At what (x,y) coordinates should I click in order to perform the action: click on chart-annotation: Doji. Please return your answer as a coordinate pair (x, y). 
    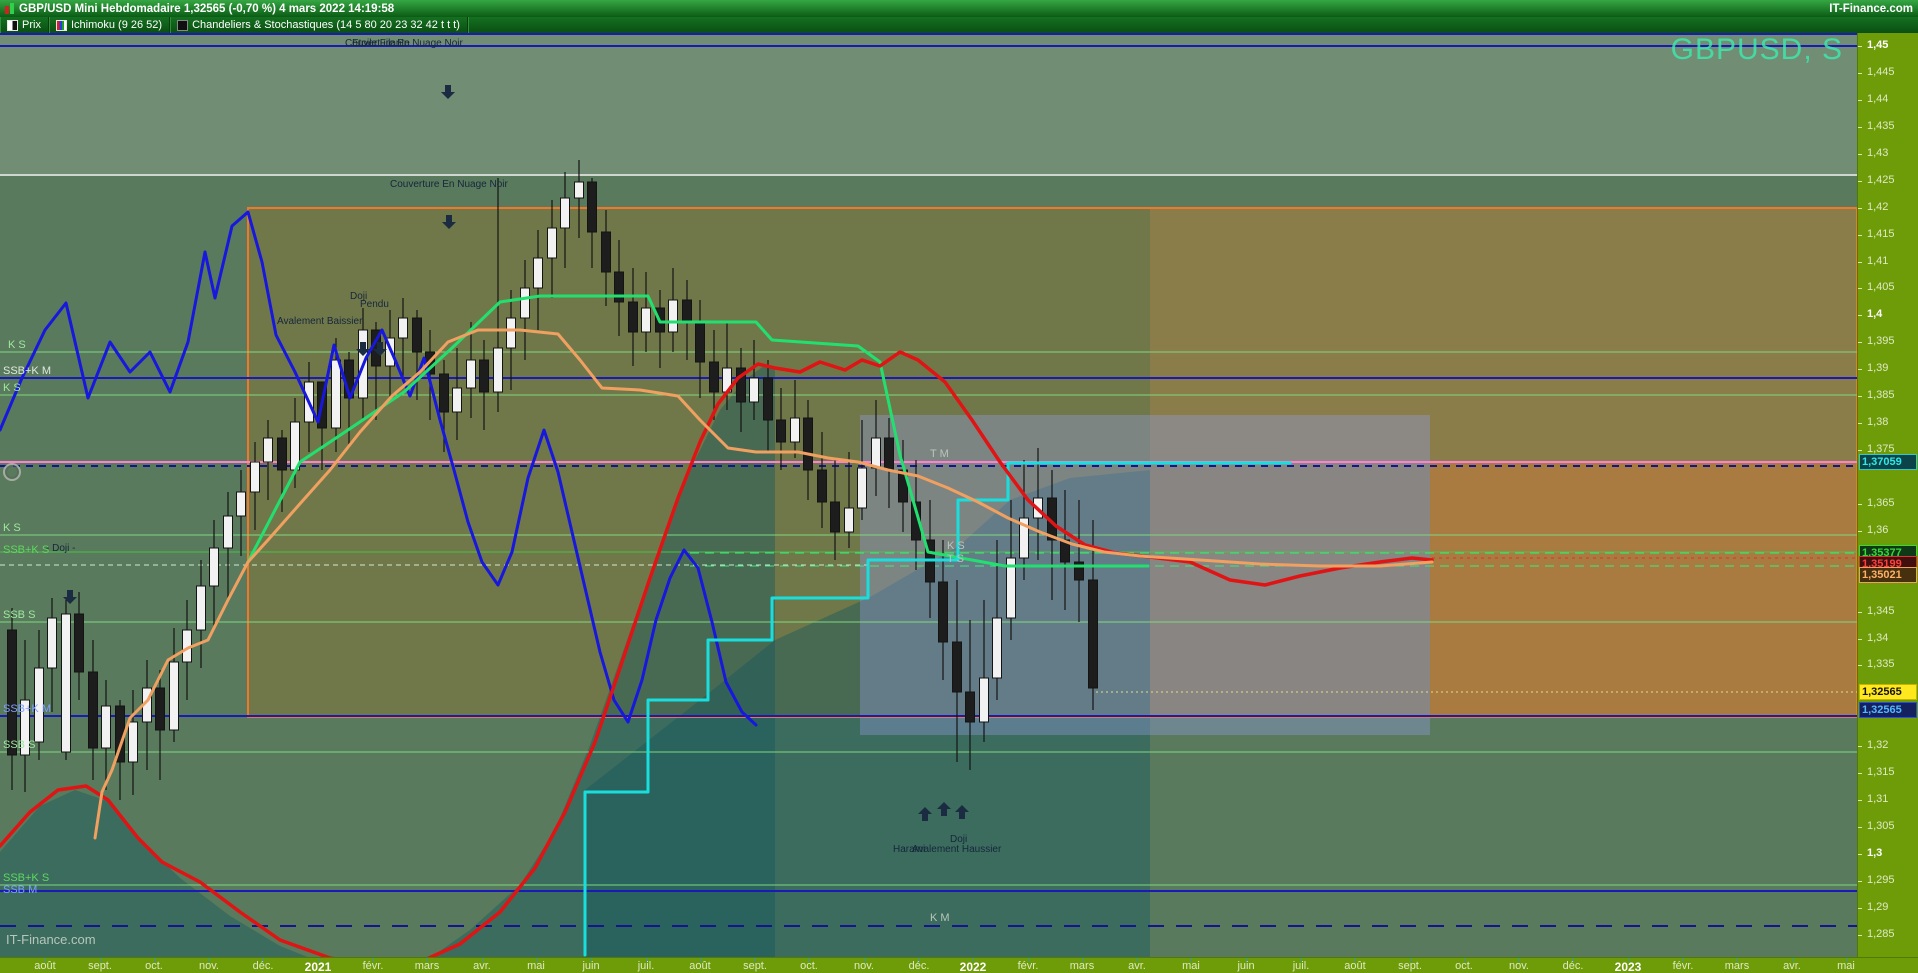
    Looking at the image, I should click on (358, 296).